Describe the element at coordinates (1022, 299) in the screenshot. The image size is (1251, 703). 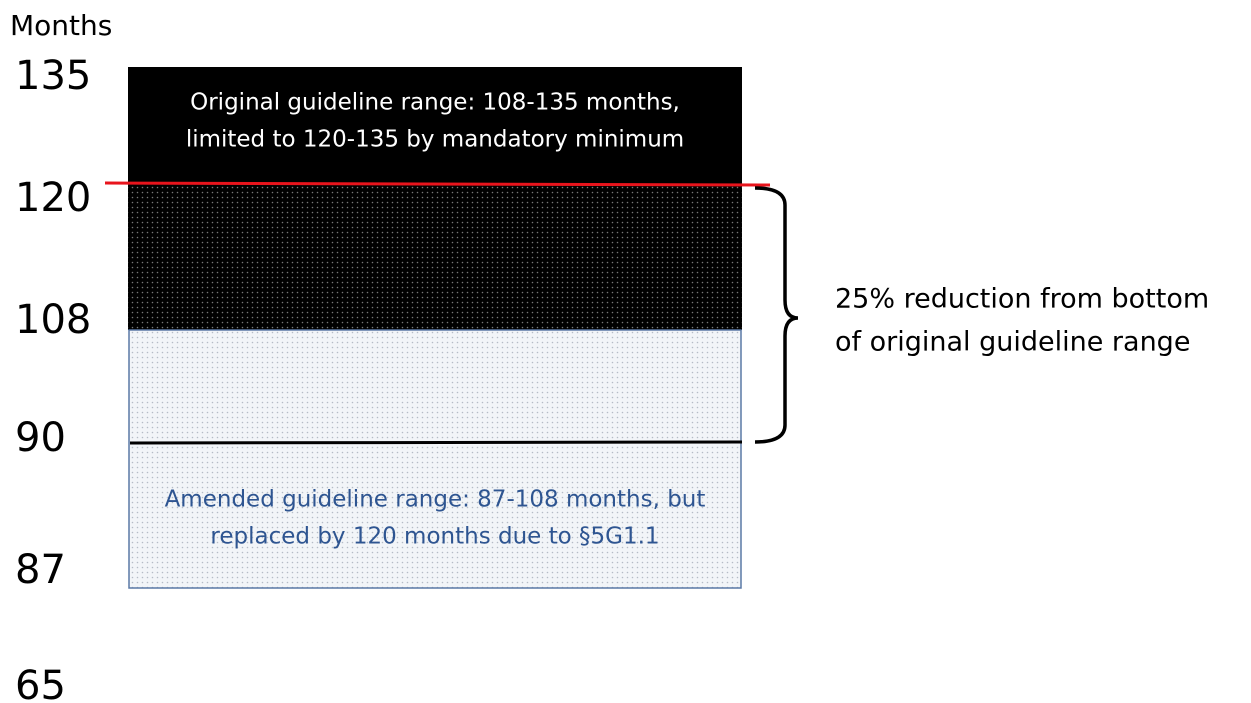
I see `brace-text: 25% reduction from bottom` at that location.